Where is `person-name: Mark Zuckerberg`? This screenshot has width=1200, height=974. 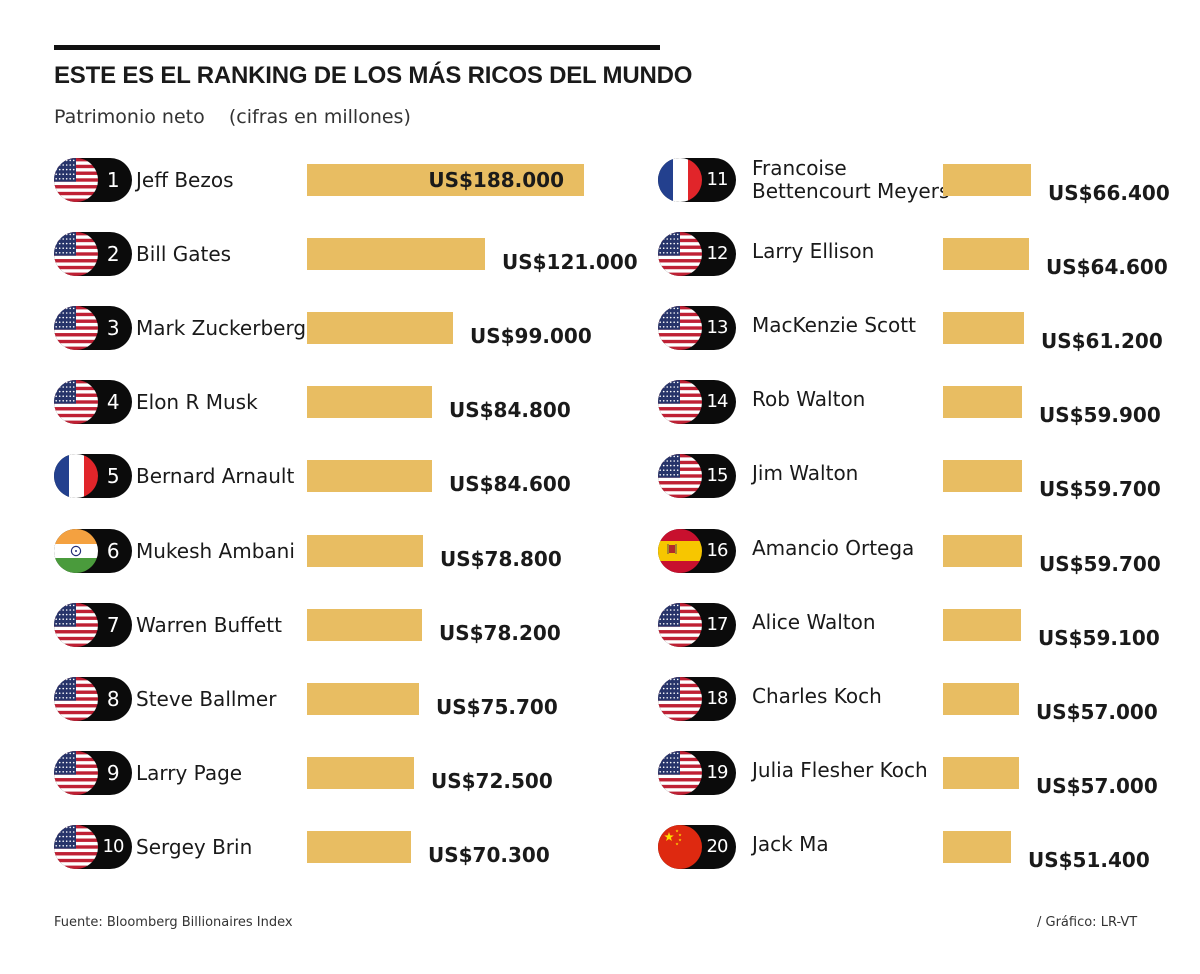 person-name: Mark Zuckerberg is located at coordinates (221, 328).